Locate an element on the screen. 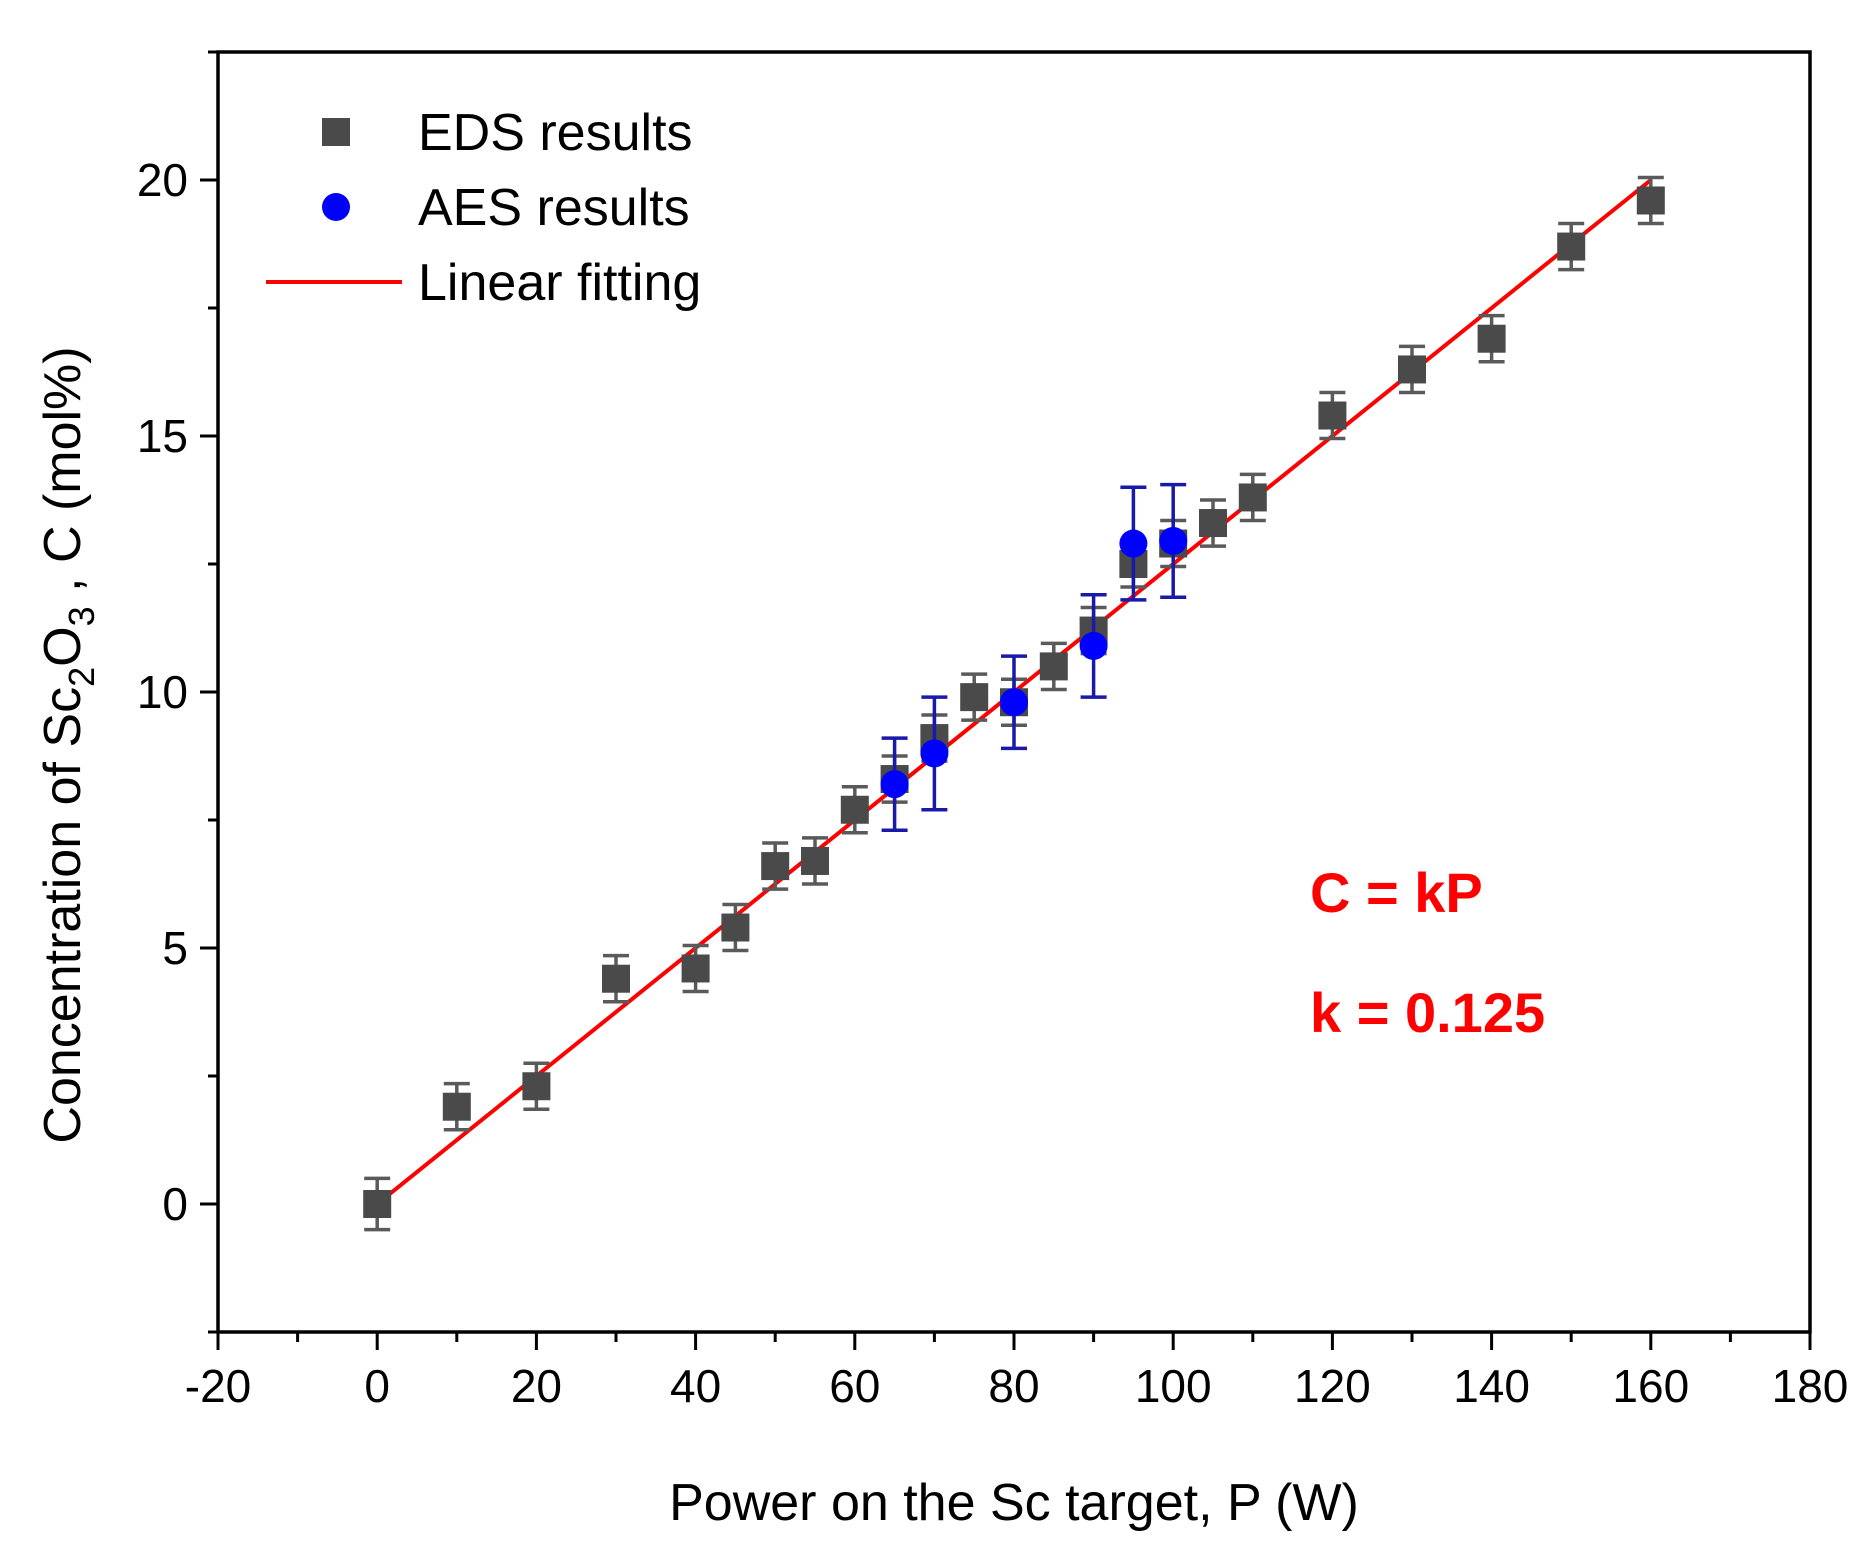  x-tick-label-7: 120 is located at coordinates (1332, 1386).